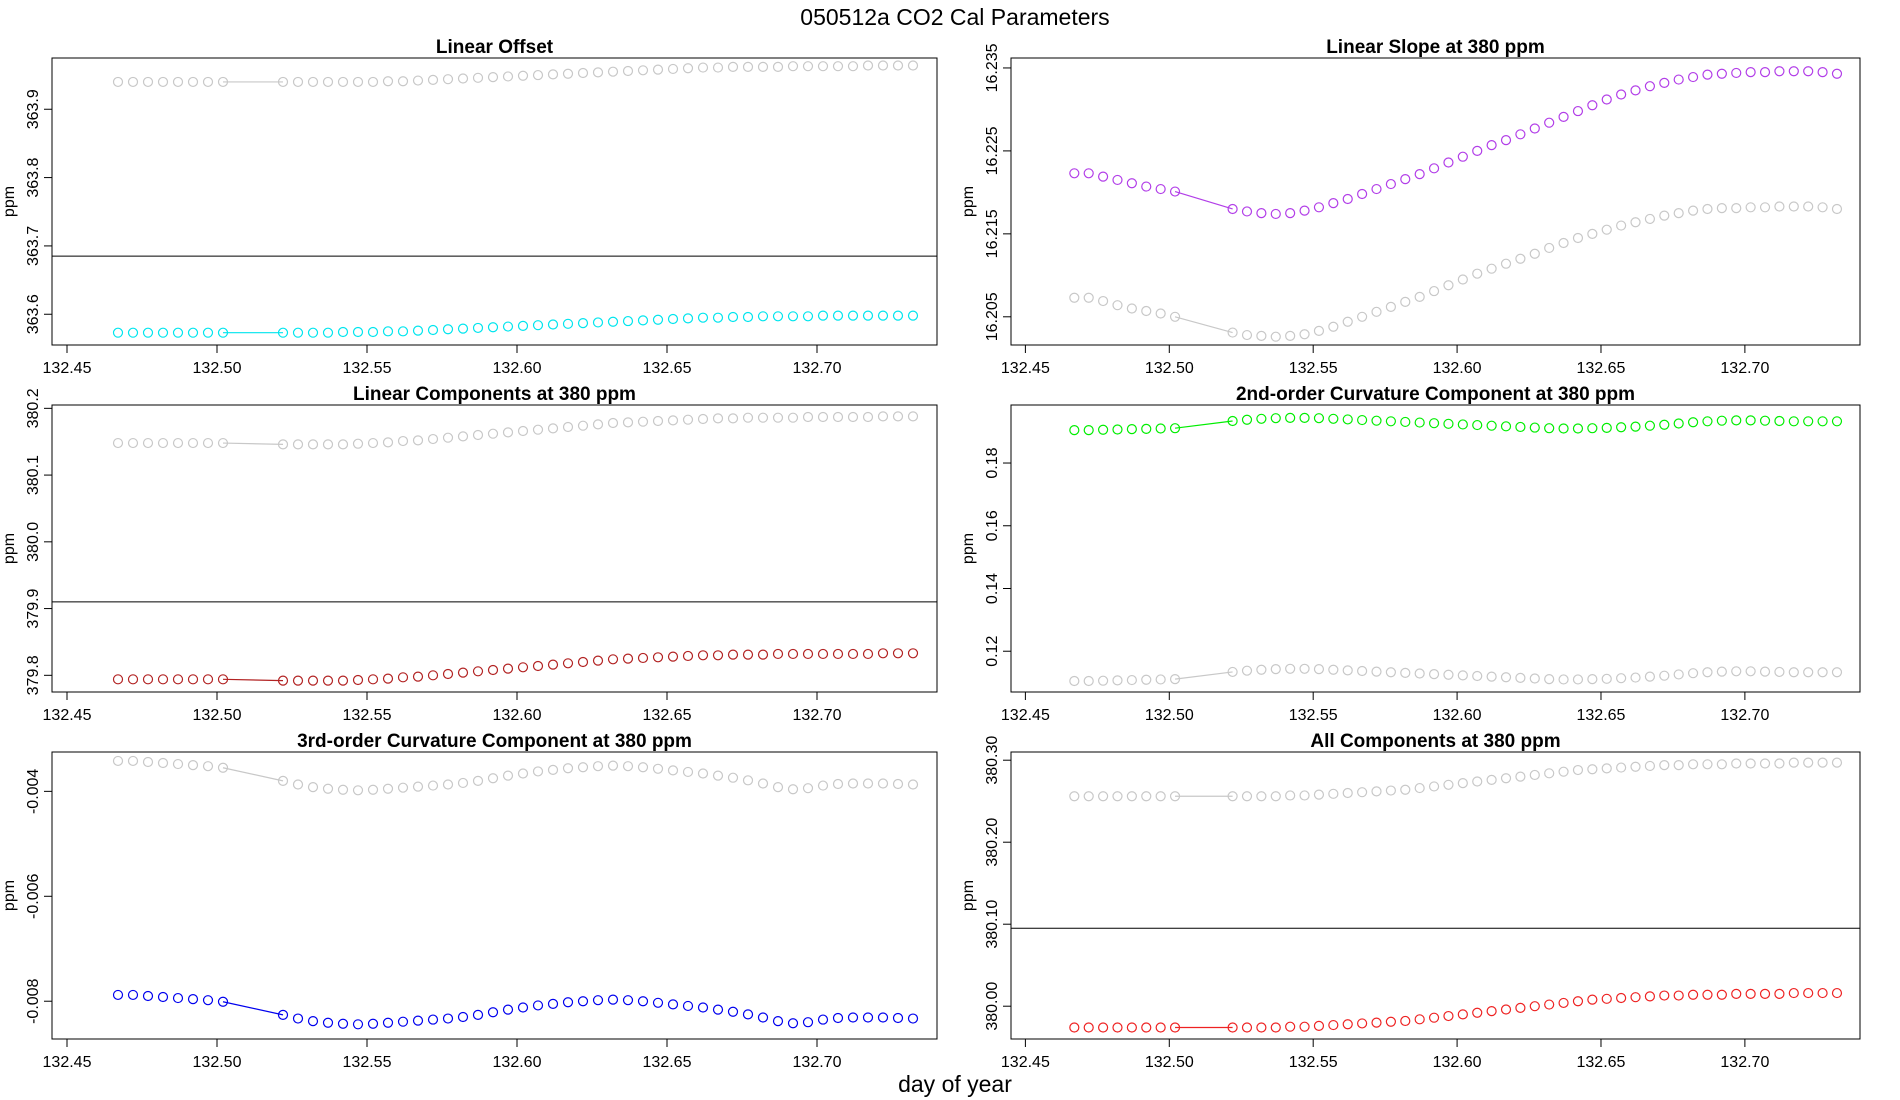 The height and width of the screenshot is (1100, 1900). I want to click on y-tick-label: 380.0, so click(33, 542).